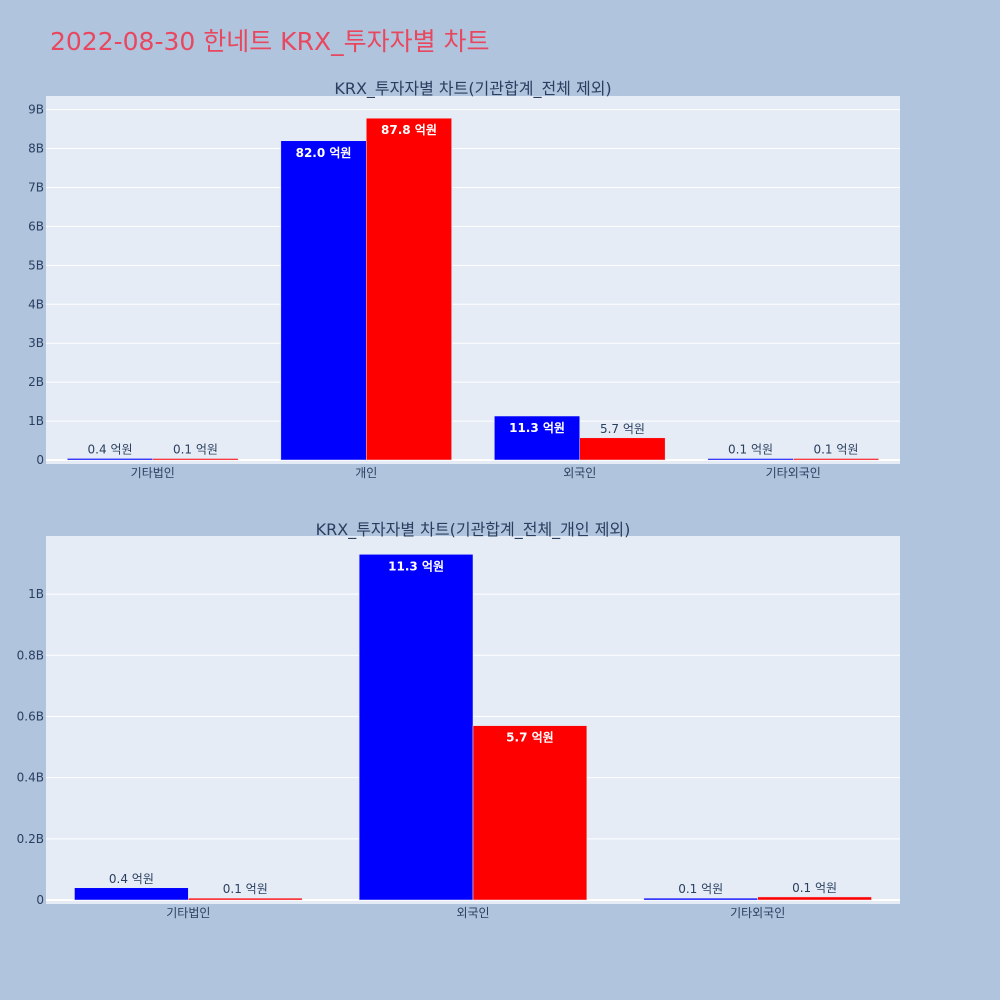 The image size is (1000, 1000). I want to click on y-tick-label: 9B, so click(36, 110).